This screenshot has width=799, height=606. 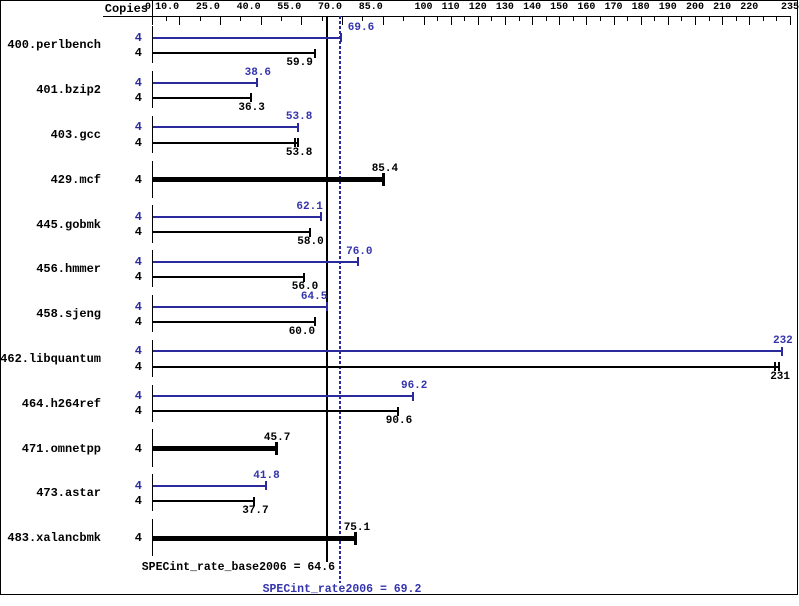 What do you see at coordinates (238, 567) in the screenshot?
I see `base-mean-label: SPECint_rate_base2006 = 64.6` at bounding box center [238, 567].